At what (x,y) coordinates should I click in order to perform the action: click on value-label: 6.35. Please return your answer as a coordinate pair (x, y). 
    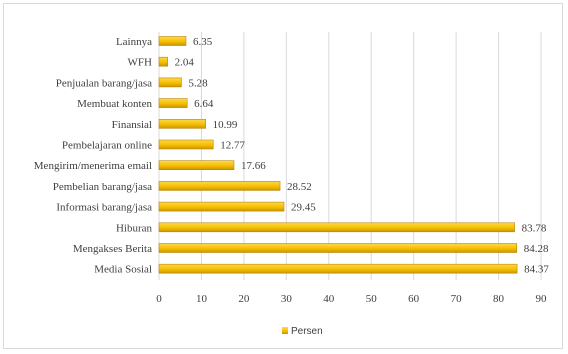
    Looking at the image, I should click on (203, 42).